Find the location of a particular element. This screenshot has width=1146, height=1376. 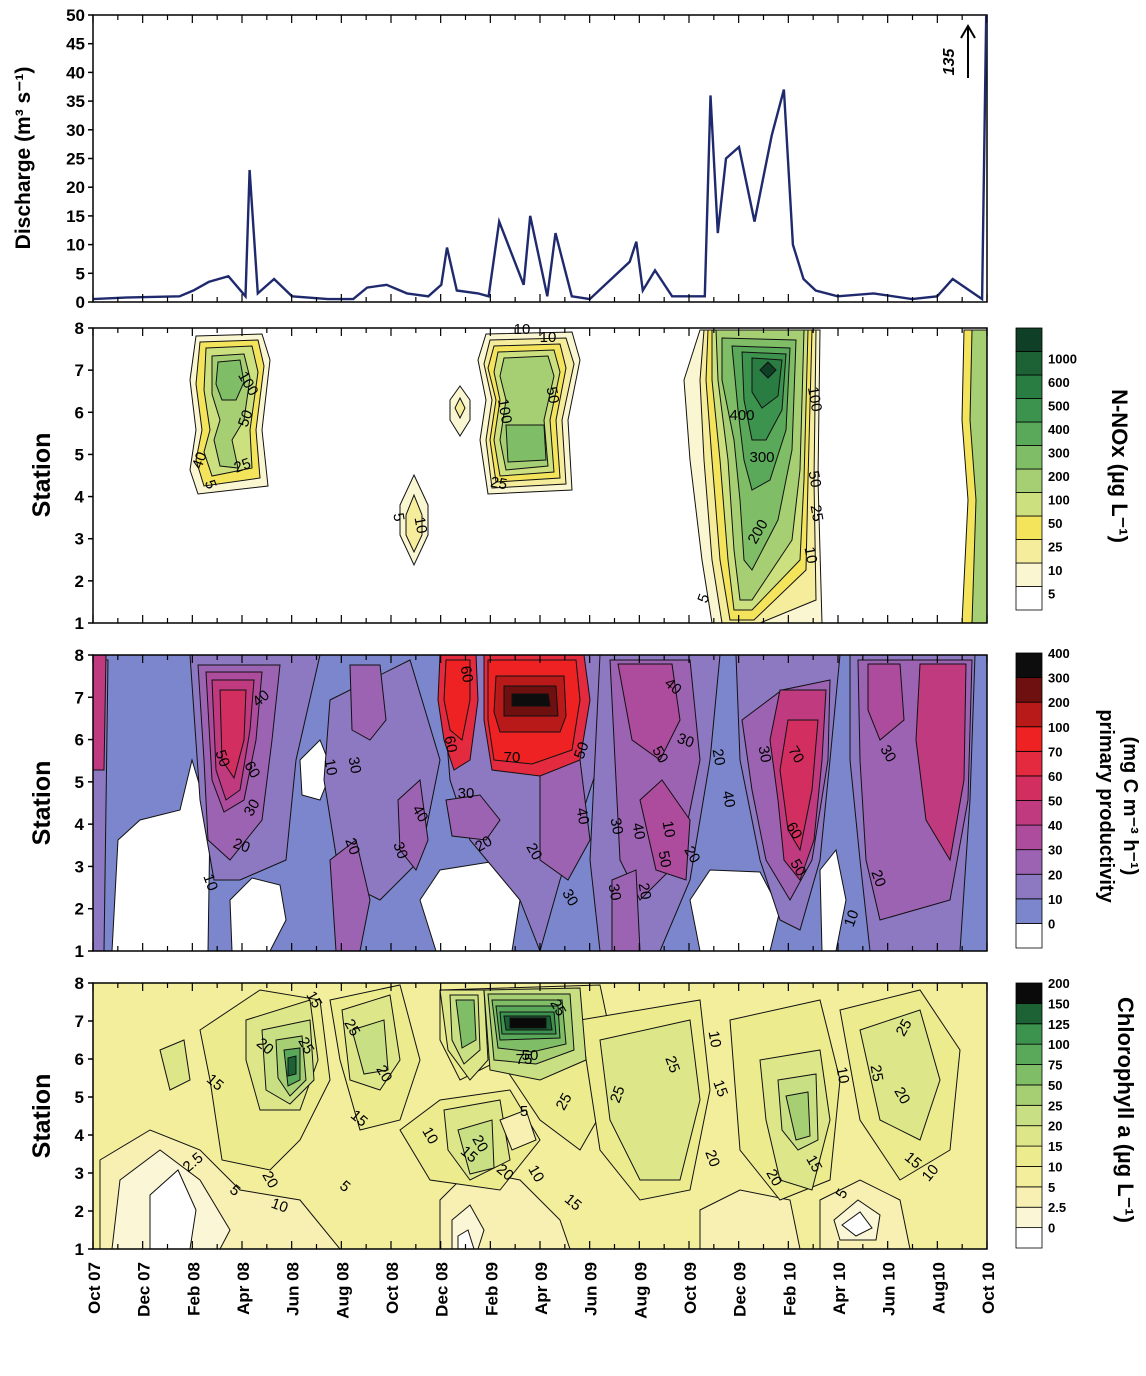

pp-region-30c is located at coordinates (413, 824).